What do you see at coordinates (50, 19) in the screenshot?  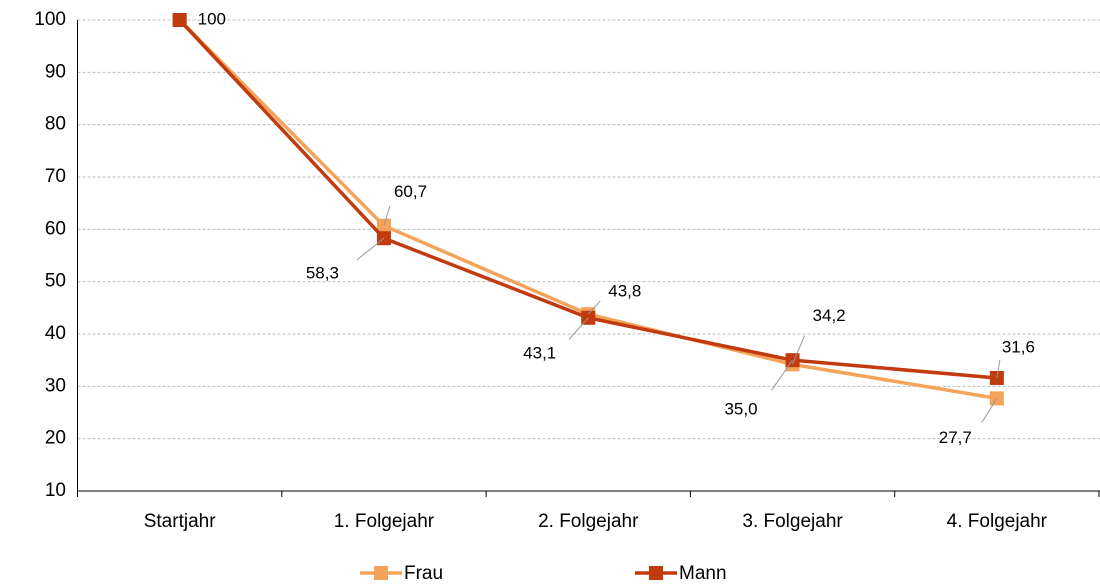 I see `y-tick-label: 100` at bounding box center [50, 19].